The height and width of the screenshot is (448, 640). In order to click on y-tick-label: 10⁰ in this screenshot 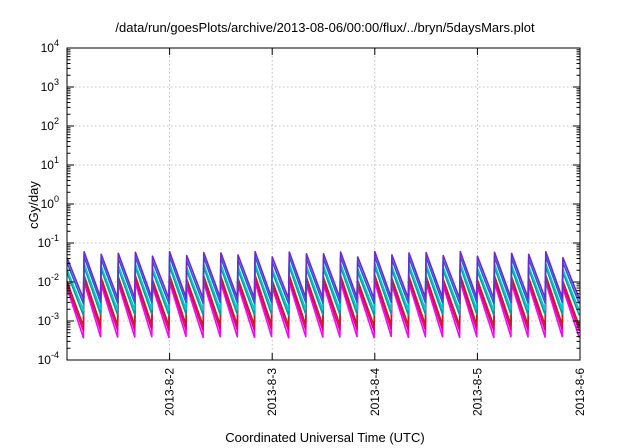, I will do `click(50, 202)`.